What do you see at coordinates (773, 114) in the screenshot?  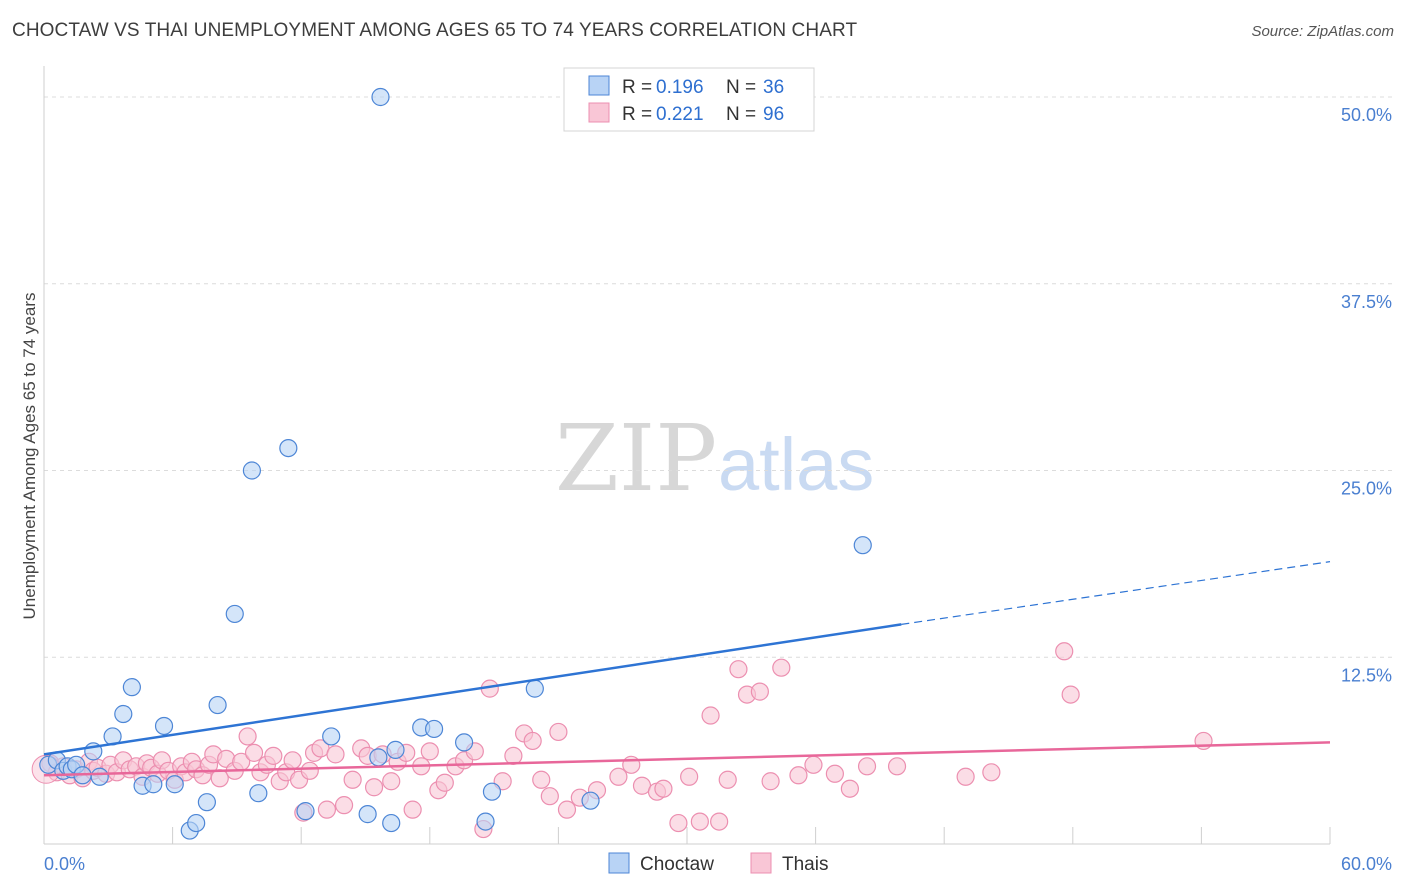 I see `legend-n-value-thais: 96` at bounding box center [773, 114].